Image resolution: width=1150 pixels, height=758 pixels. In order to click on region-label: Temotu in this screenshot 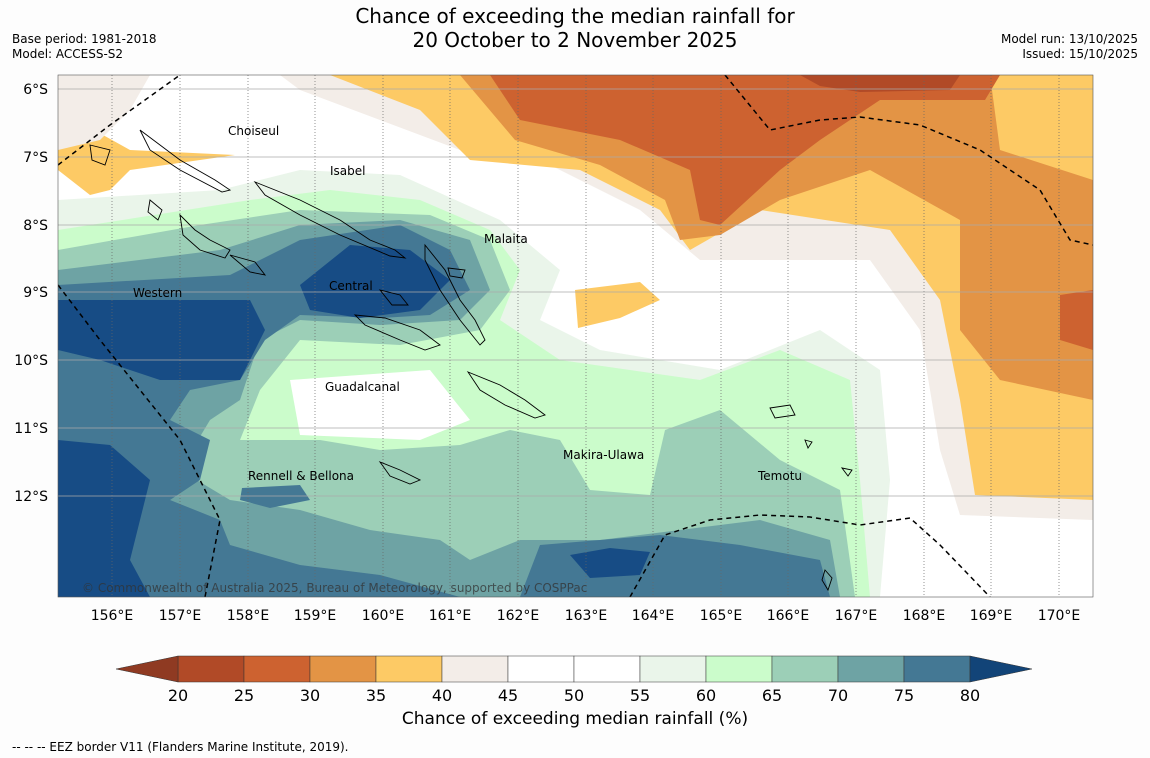, I will do `click(779, 476)`.